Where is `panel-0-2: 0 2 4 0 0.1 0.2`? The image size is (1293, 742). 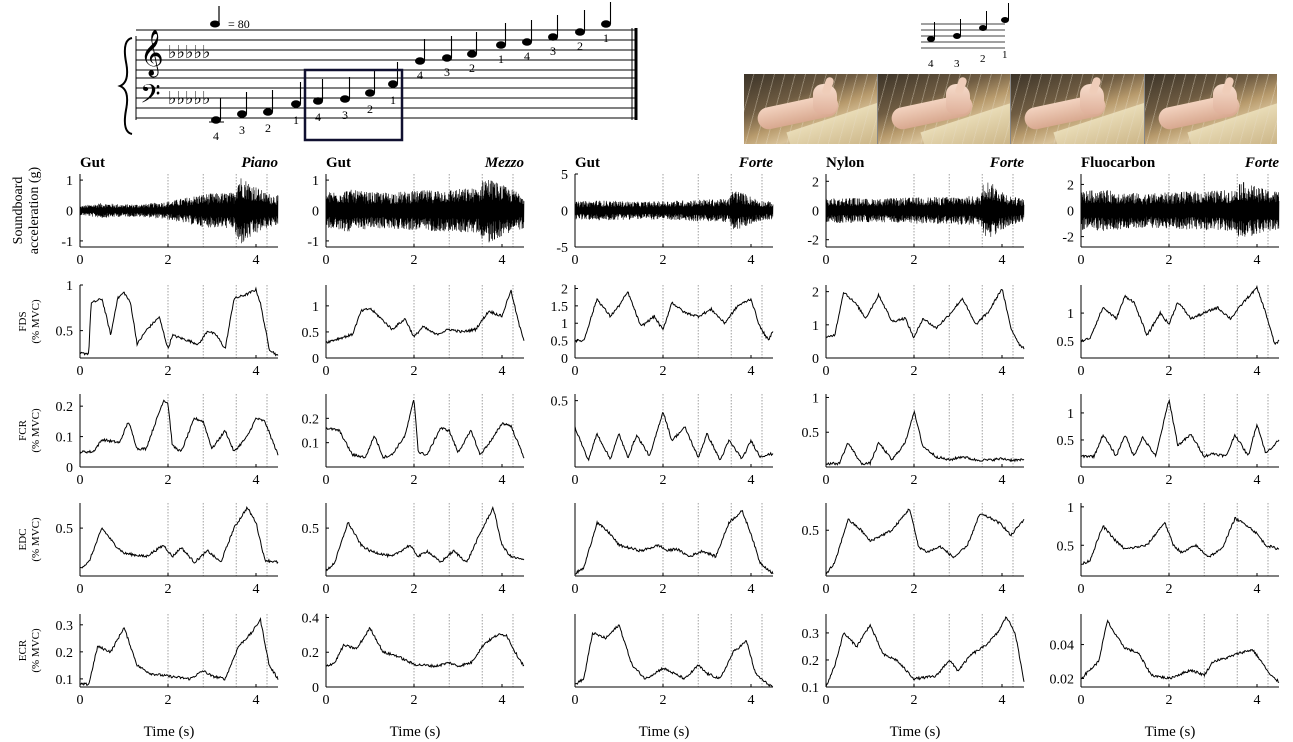
panel-0-2: 0 2 4 0 0.1 0.2 is located at coordinates (167, 441).